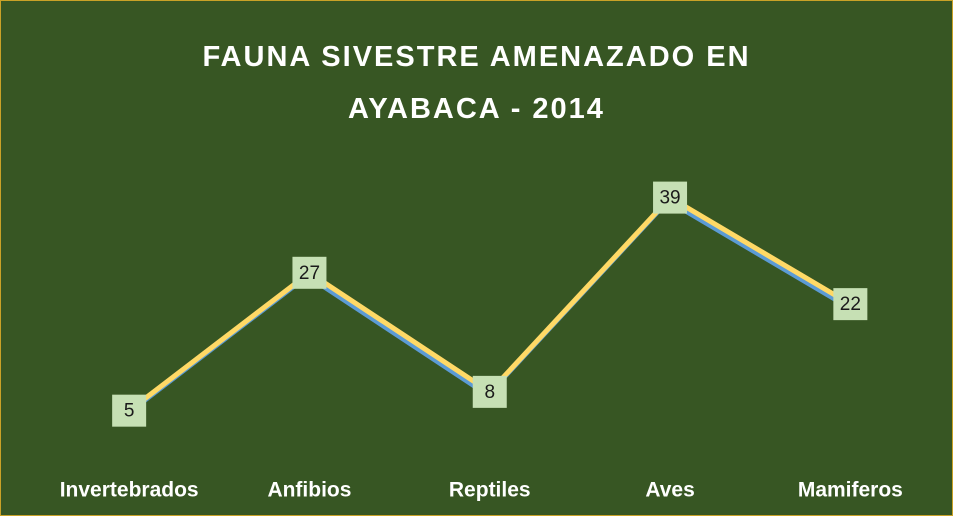 The height and width of the screenshot is (516, 953). Describe the element at coordinates (669, 490) in the screenshot. I see `x-tick-label: Aves` at that location.